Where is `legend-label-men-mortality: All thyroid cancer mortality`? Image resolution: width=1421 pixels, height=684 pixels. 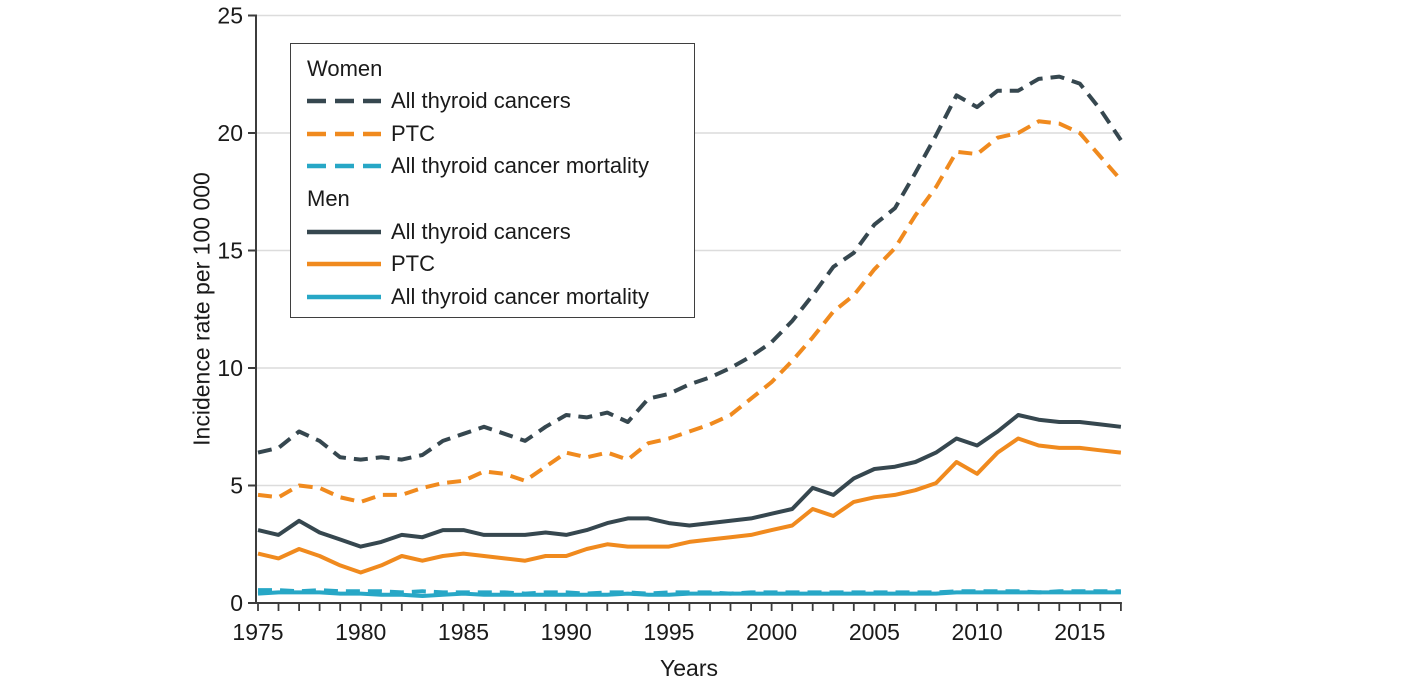
legend-label-men-mortality: All thyroid cancer mortality is located at coordinates (520, 296).